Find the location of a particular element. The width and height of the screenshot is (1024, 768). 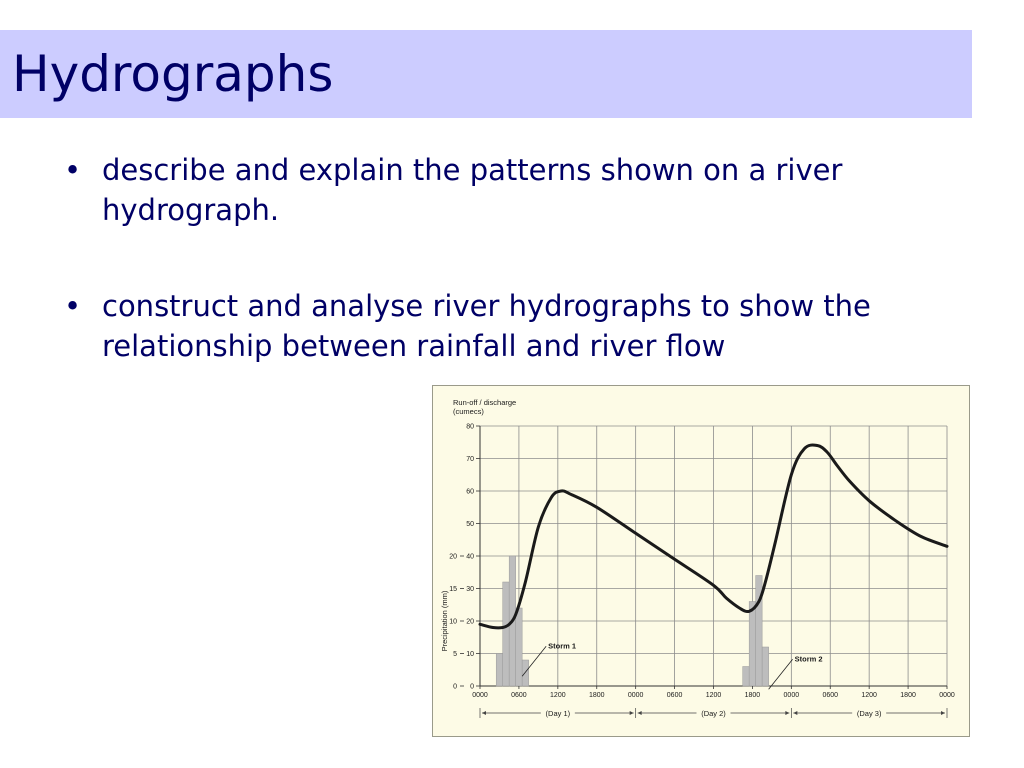

hydrograph-line is located at coordinates (713, 536).